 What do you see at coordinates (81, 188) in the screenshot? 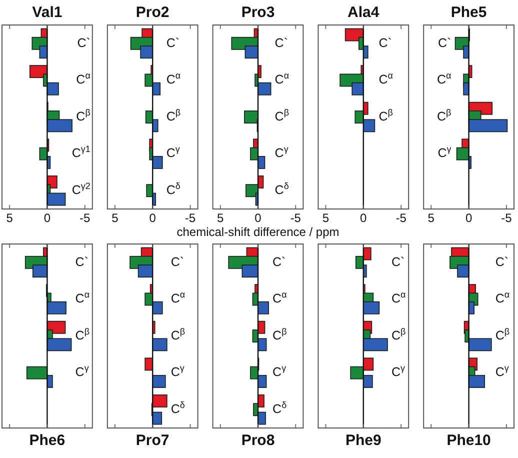
I see `y-tick-label: C$^{γ2}$` at bounding box center [81, 188].